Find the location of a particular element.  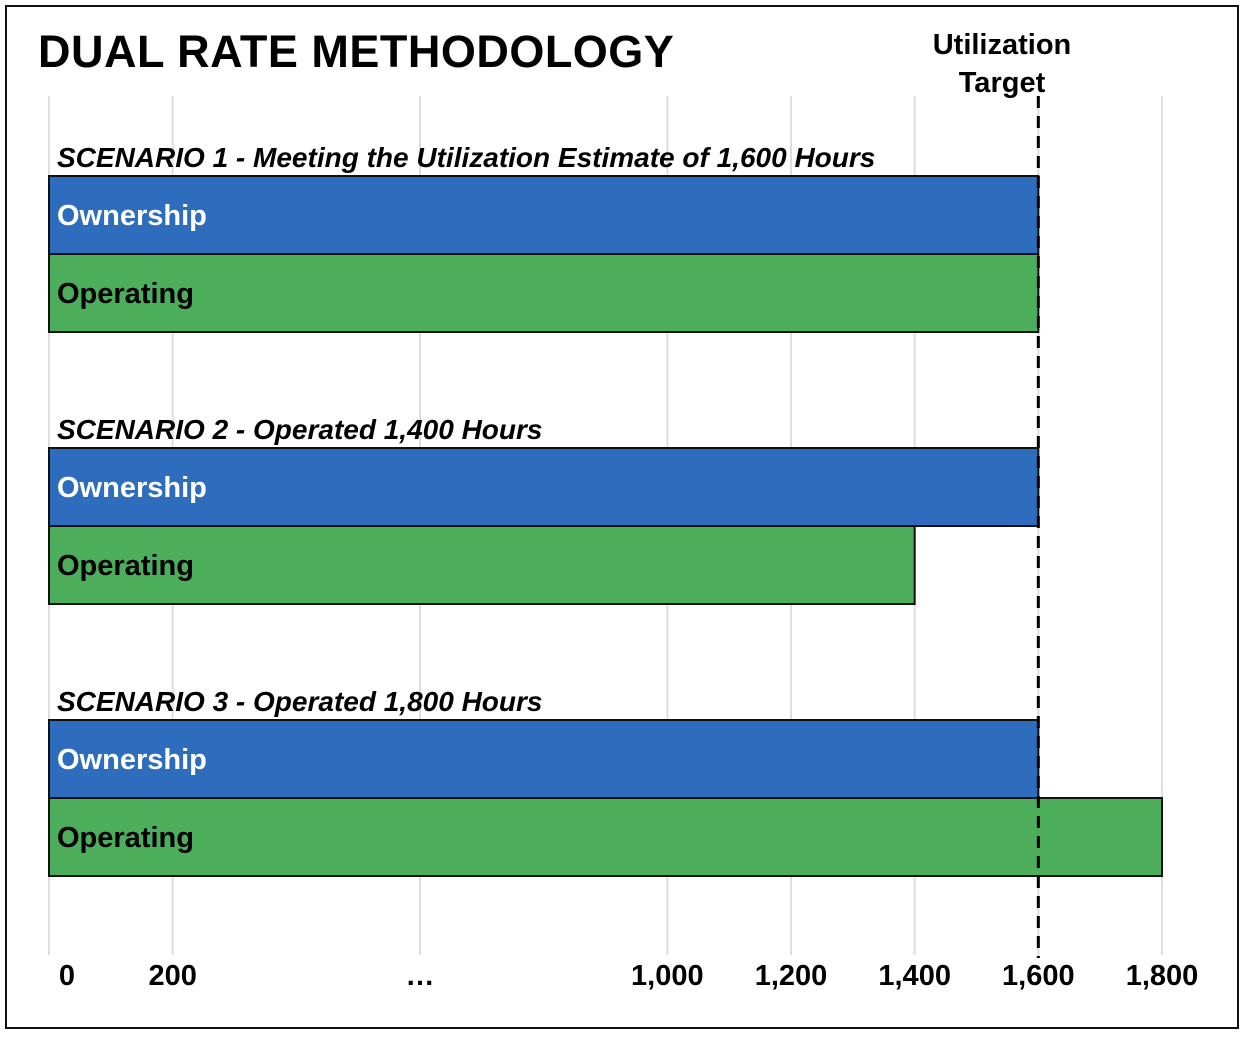

scenario-label: SCENARIO 2 - Operated 1,400 Hours is located at coordinates (299, 429).